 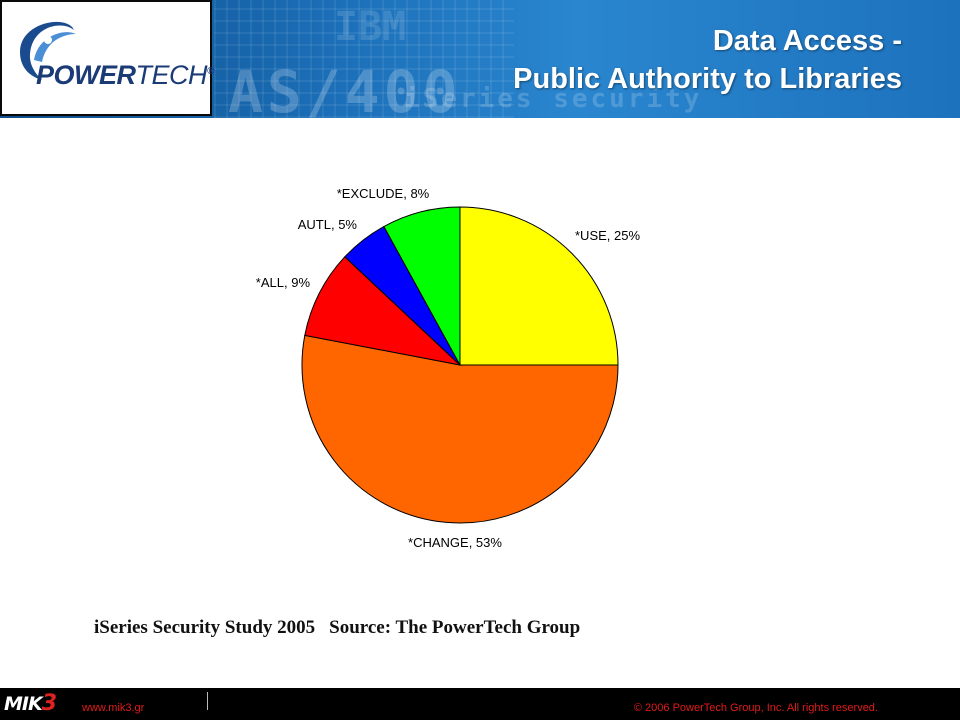 I want to click on caption-source: Source: The PowerTech Group, so click(x=455, y=627).